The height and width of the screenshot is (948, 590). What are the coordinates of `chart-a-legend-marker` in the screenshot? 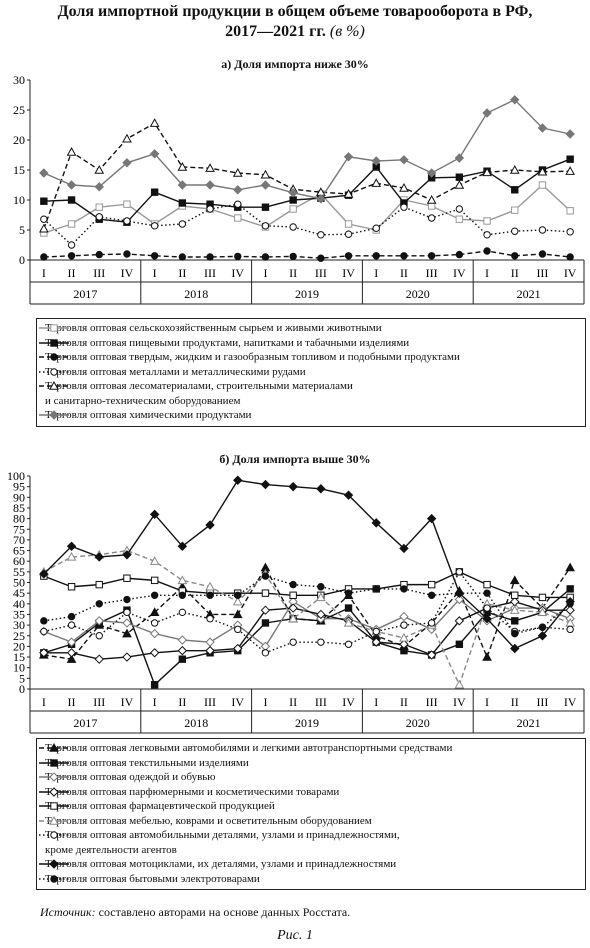 It's located at (54, 371).